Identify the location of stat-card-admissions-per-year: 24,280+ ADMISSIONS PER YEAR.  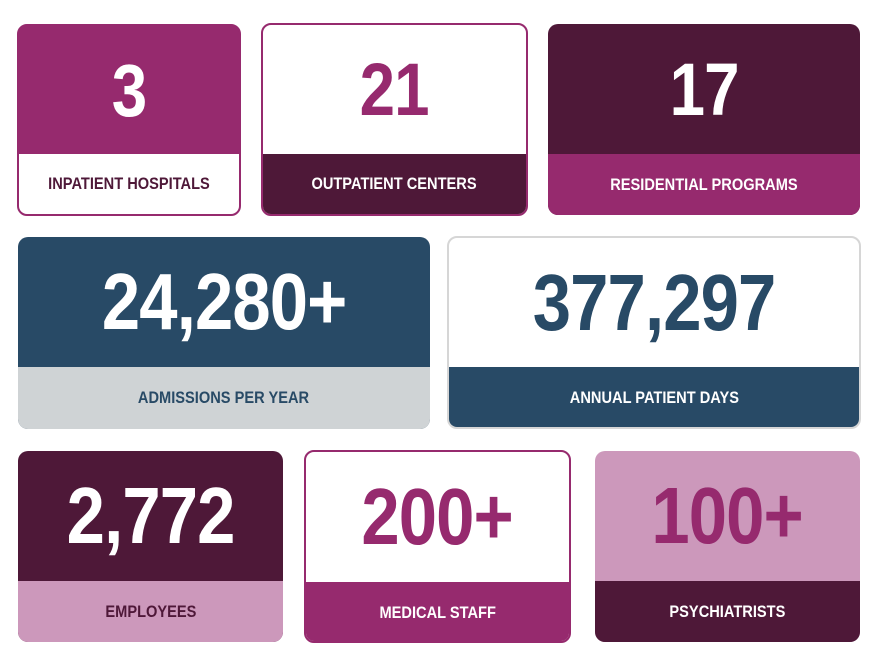
(224, 333).